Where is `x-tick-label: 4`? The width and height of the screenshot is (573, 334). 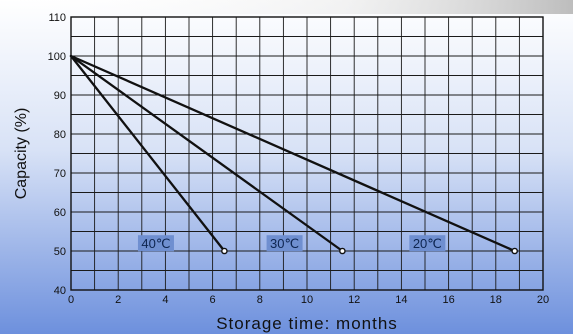
x-tick-label: 4 is located at coordinates (165, 300).